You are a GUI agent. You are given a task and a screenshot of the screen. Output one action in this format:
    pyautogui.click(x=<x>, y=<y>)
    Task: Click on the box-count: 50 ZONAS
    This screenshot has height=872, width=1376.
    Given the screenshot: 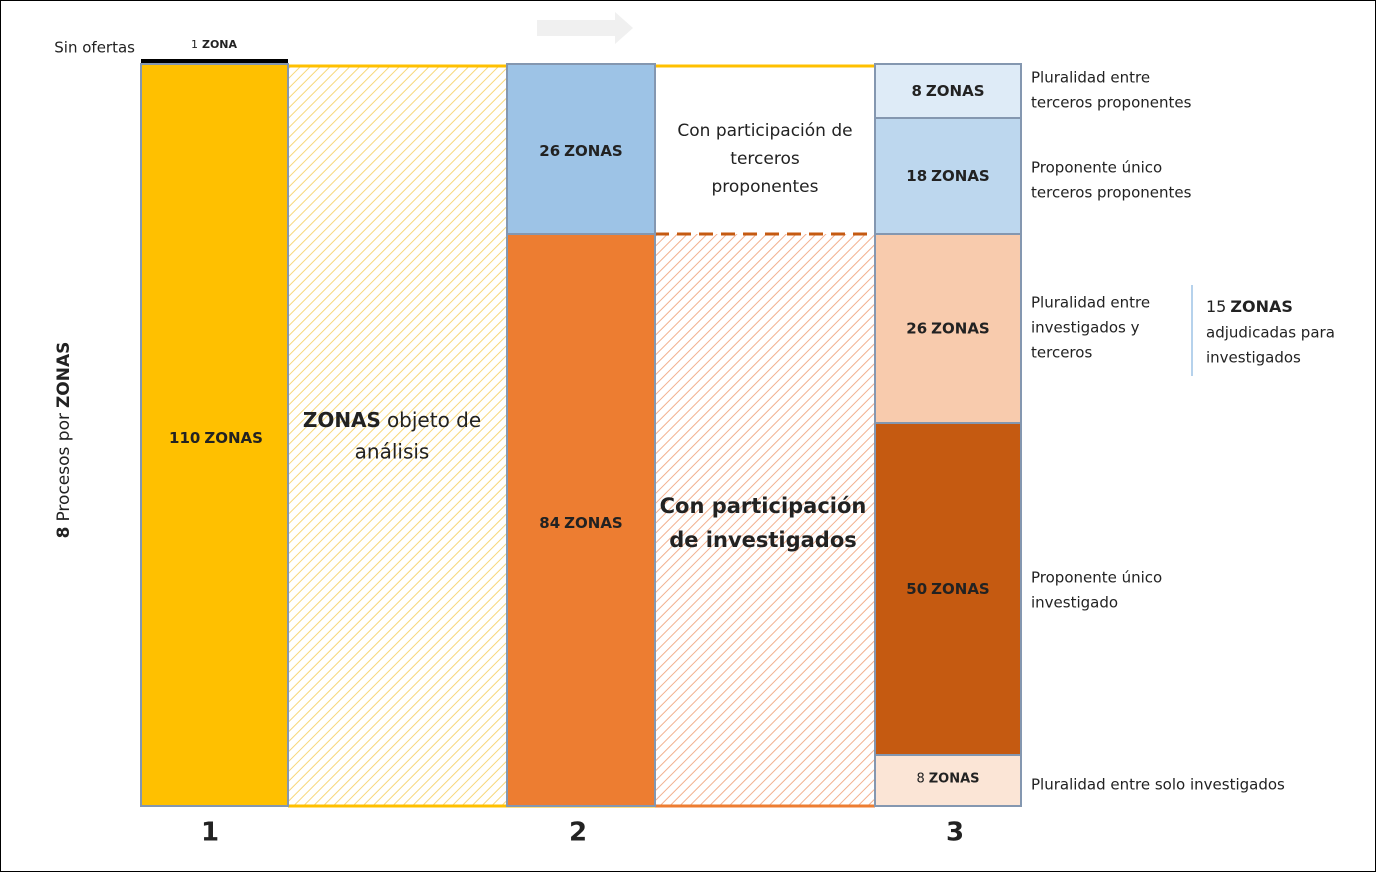 What is the action you would take?
    pyautogui.click(x=947, y=589)
    